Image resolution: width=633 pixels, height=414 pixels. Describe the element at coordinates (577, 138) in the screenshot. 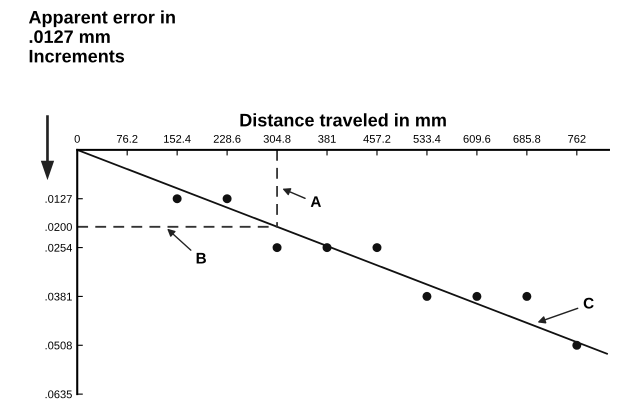

I see `x-tick-label: 762` at that location.